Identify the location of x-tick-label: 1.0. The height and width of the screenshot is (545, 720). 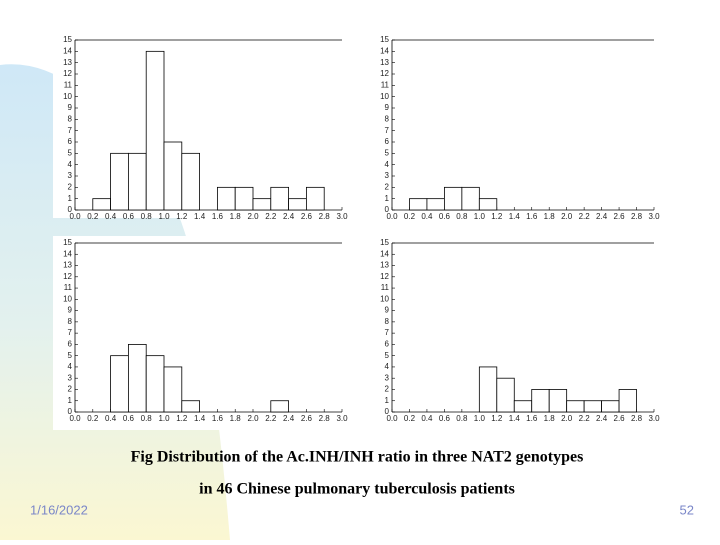
(480, 418).